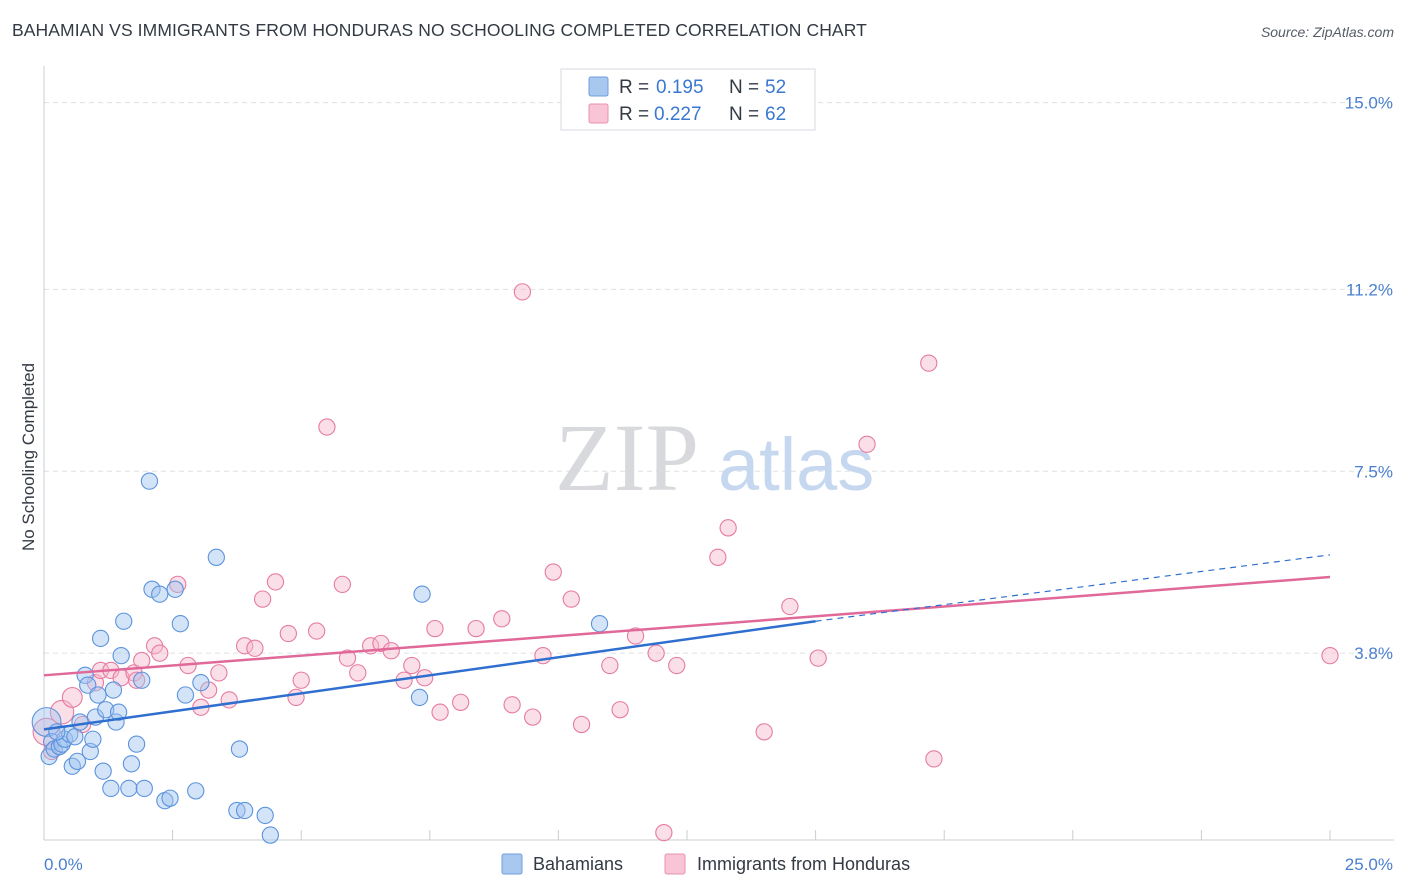 The image size is (1406, 892). What do you see at coordinates (1369, 103) in the screenshot?
I see `y-tick-label: 15.0%` at bounding box center [1369, 103].